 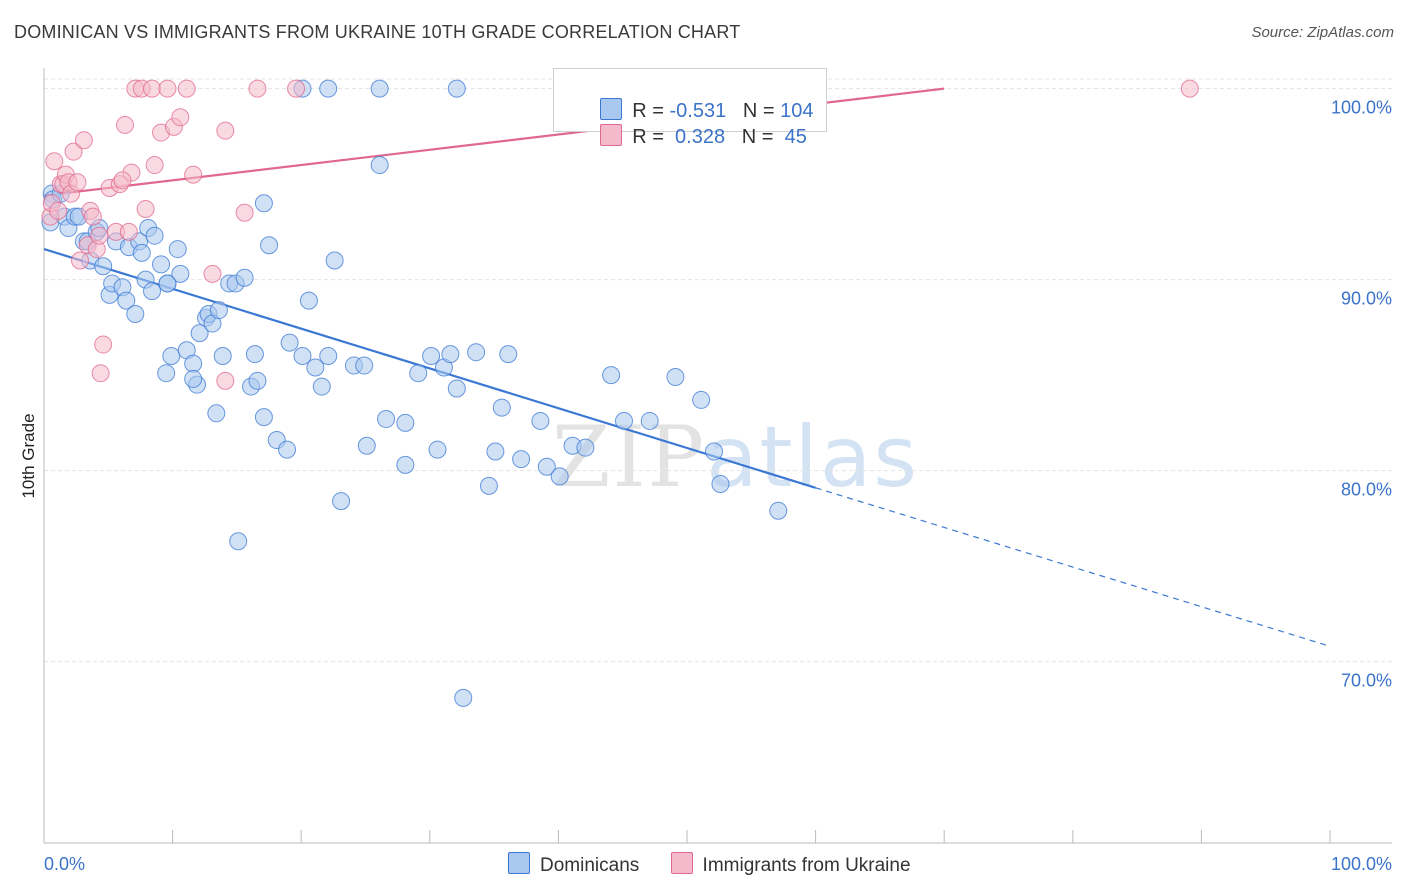 I want to click on y-tick-label: 100.0%, so click(x=1361, y=108).